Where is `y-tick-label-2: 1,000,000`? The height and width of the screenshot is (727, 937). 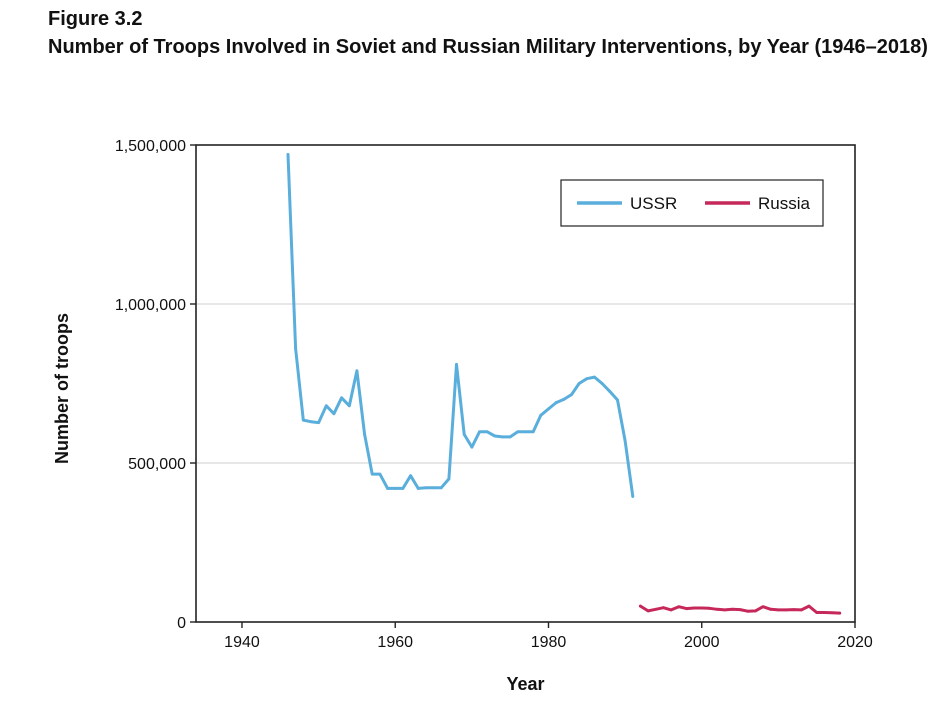 y-tick-label-2: 1,000,000 is located at coordinates (150, 305).